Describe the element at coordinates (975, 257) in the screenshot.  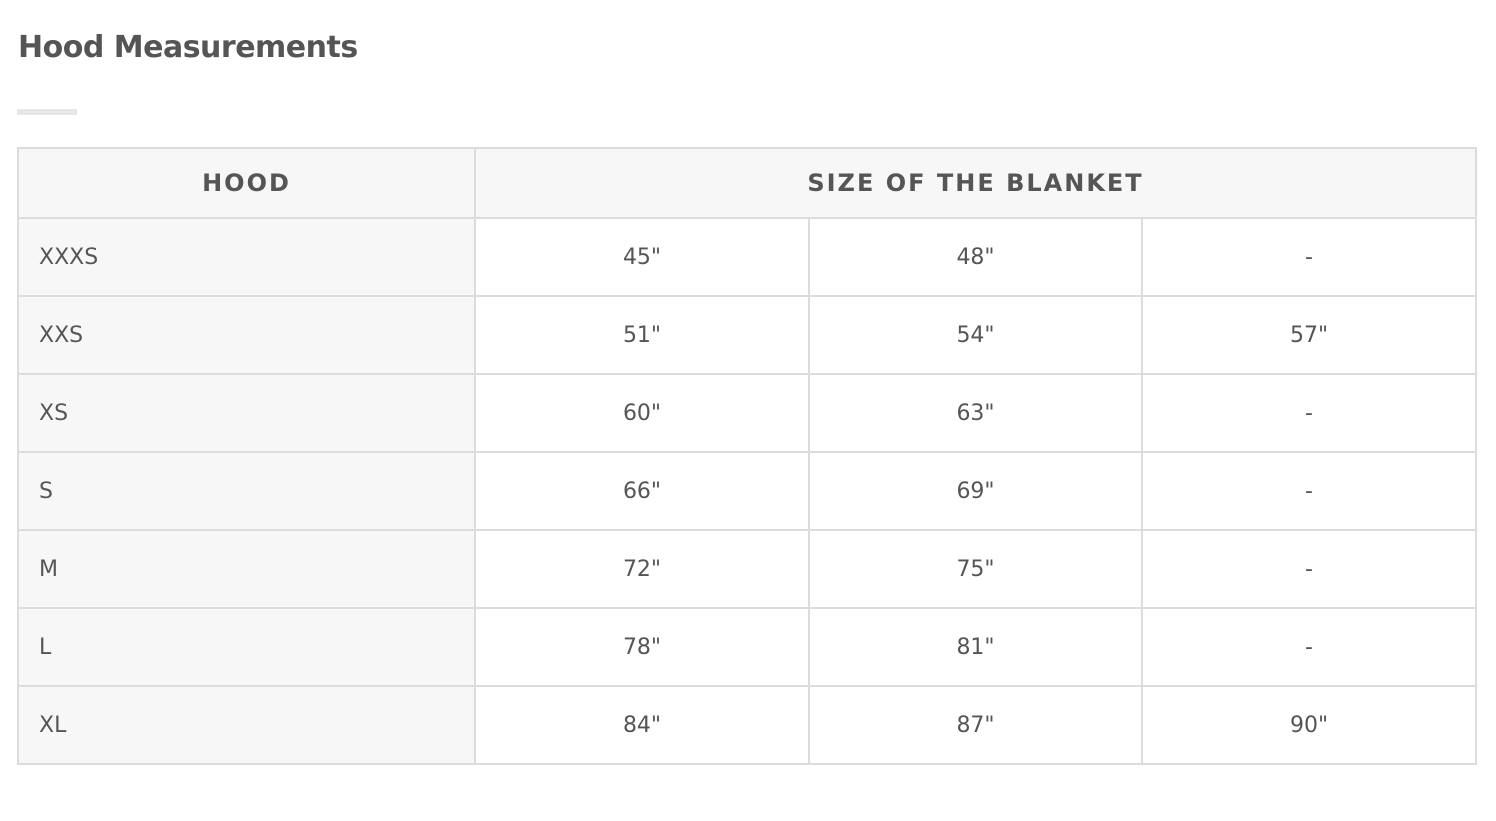
I see `blanket-size-cell: 48"` at that location.